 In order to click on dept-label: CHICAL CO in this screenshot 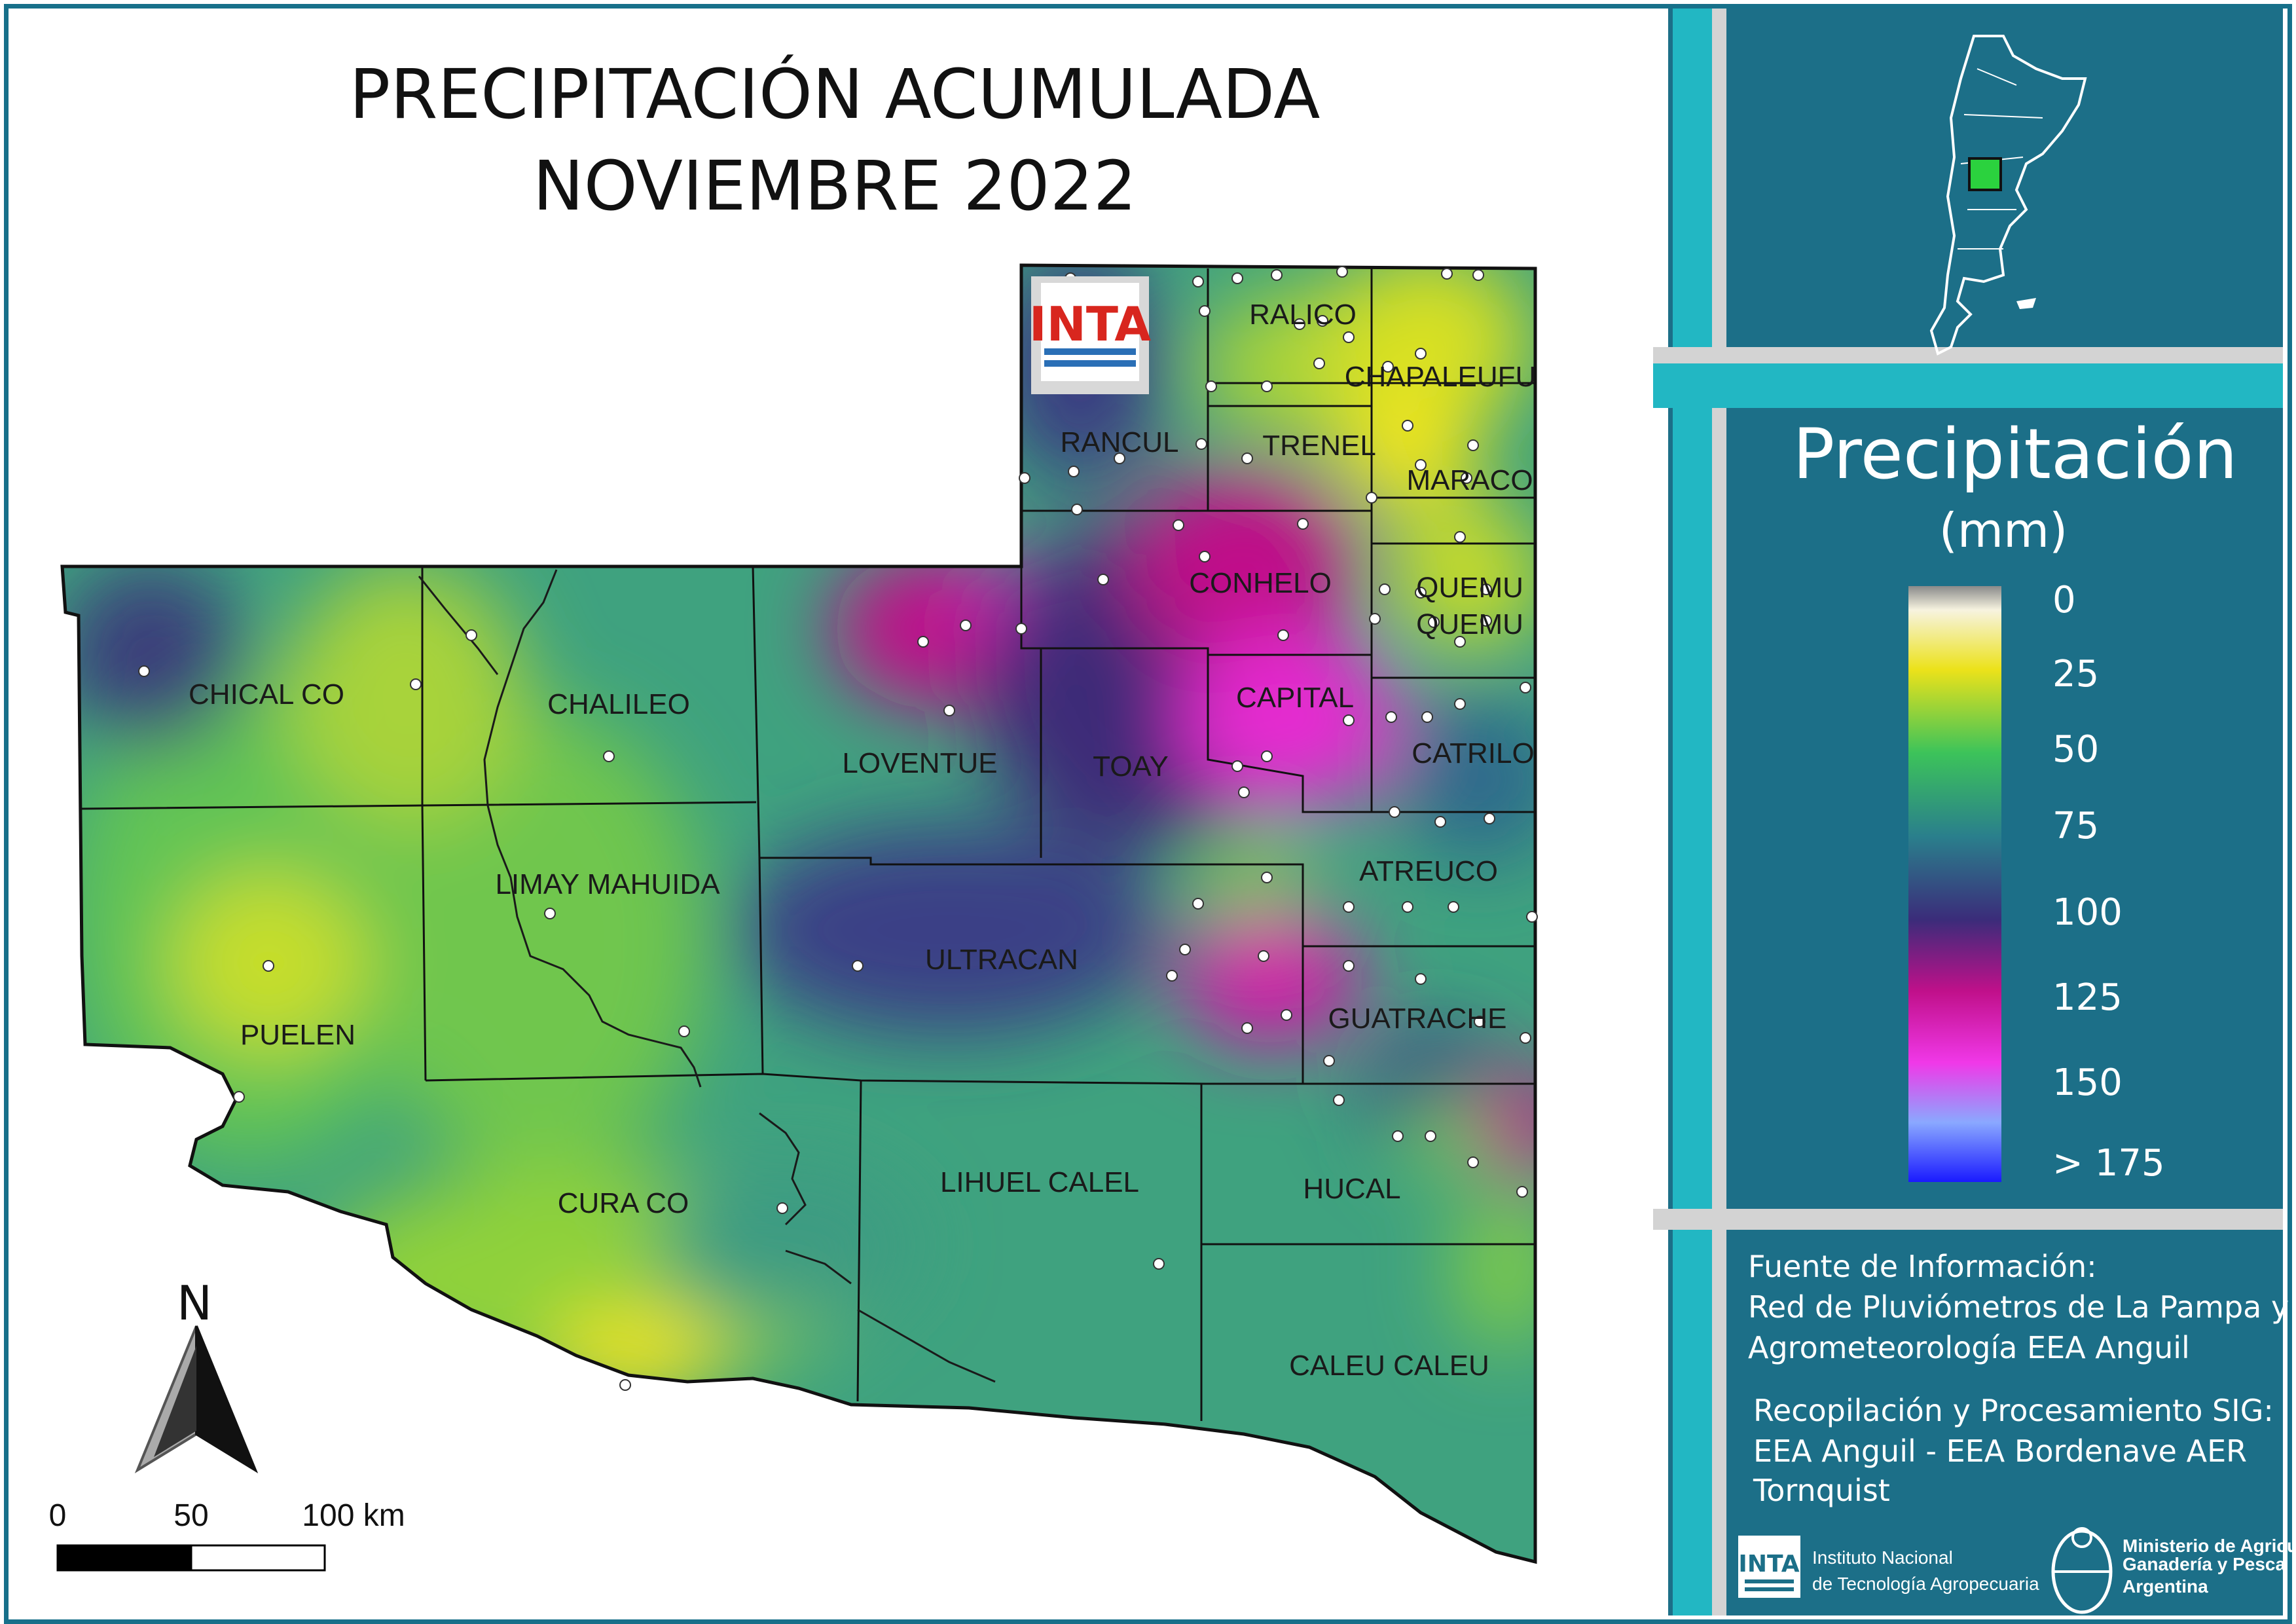, I will do `click(266, 694)`.